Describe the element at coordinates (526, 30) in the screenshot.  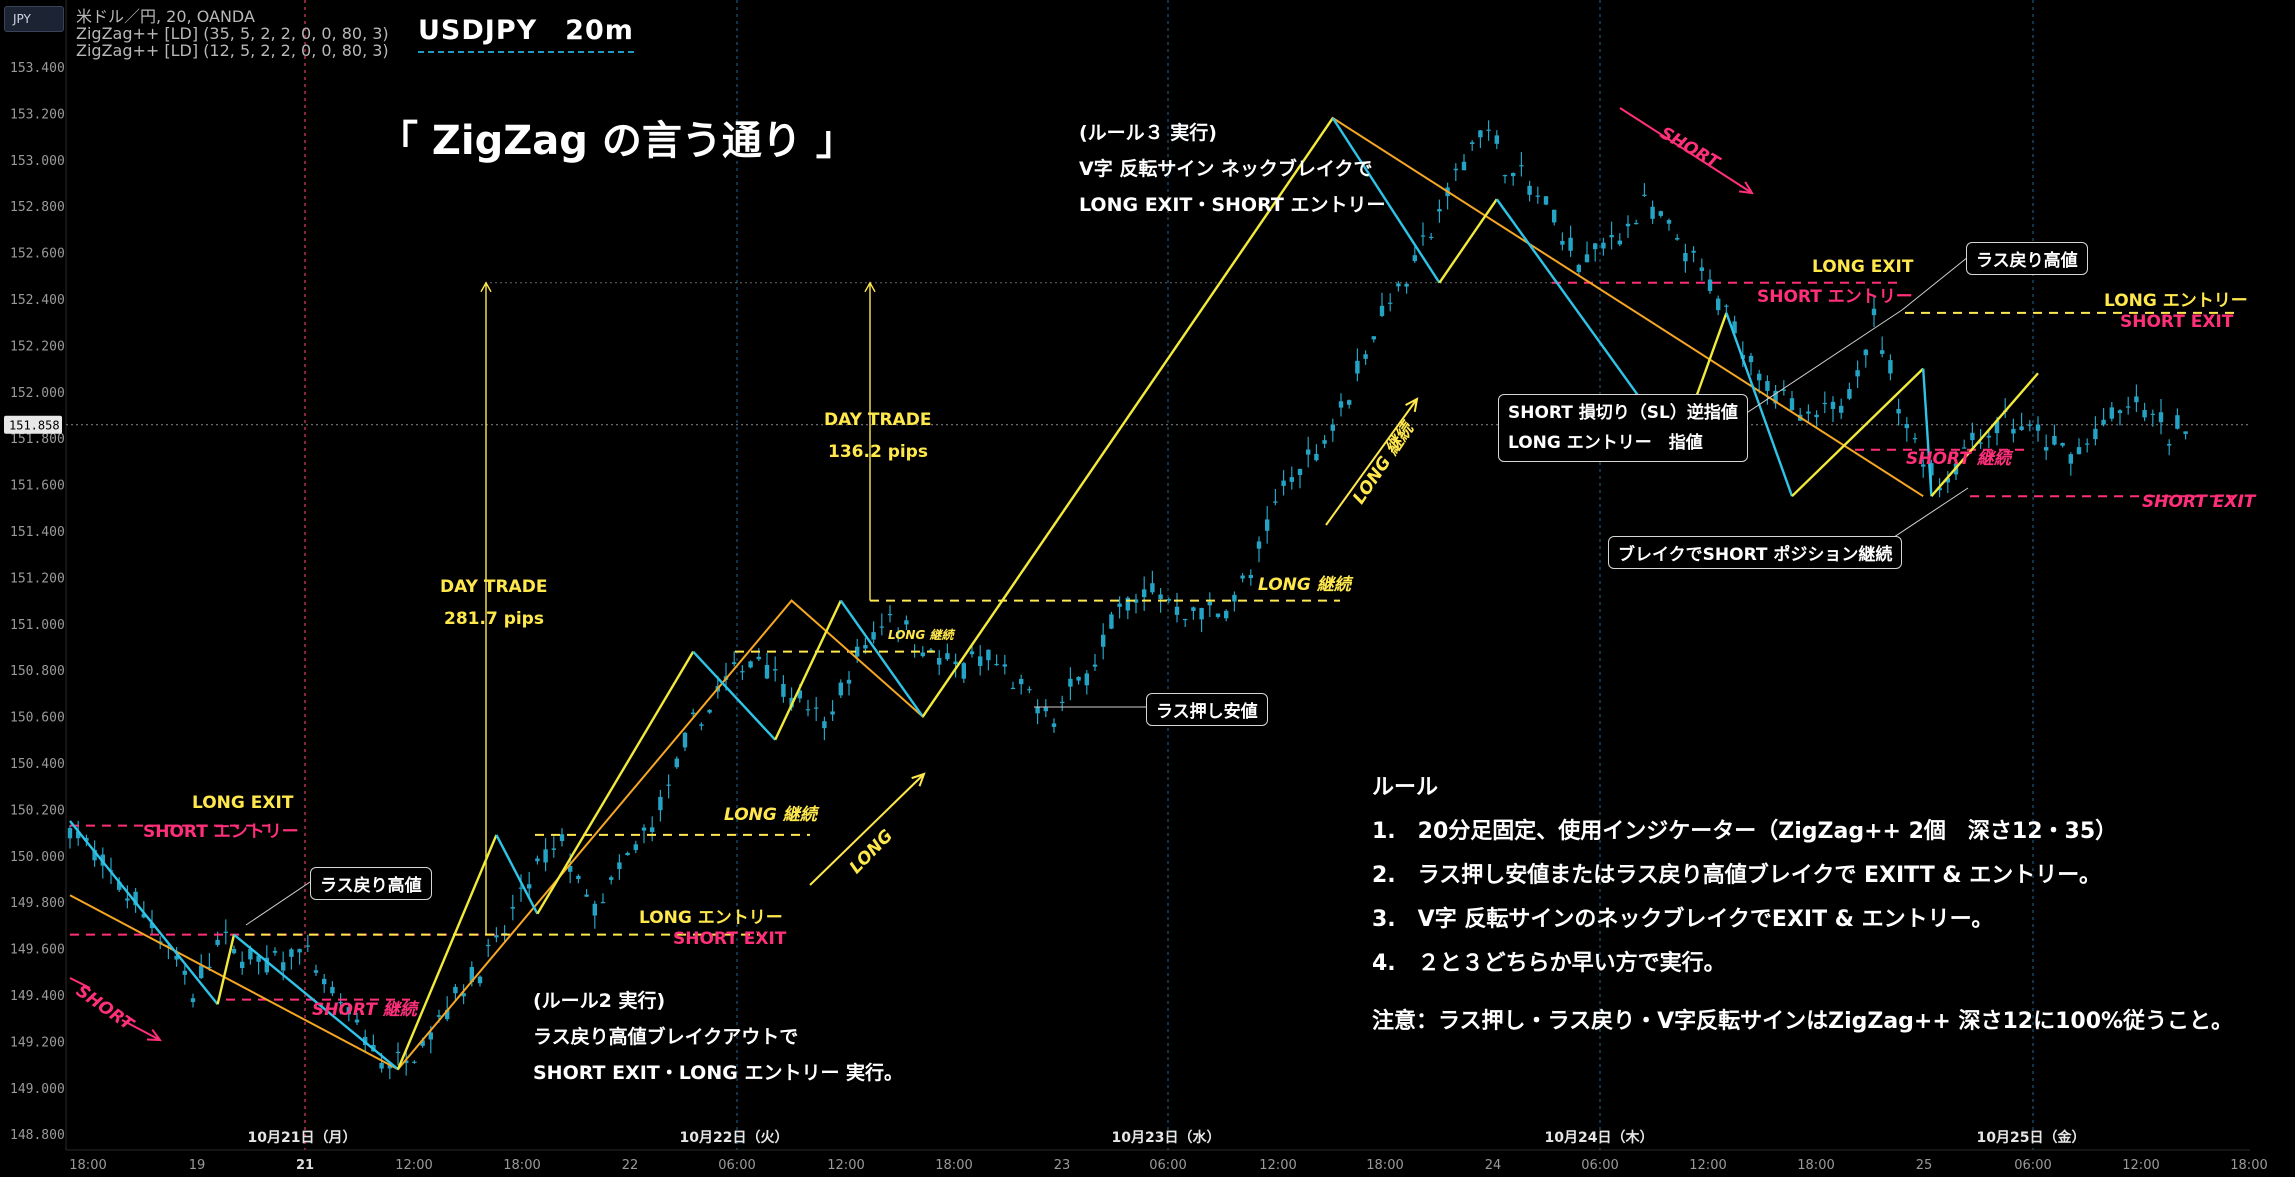
I see `chart-title: USDJPY 20m` at that location.